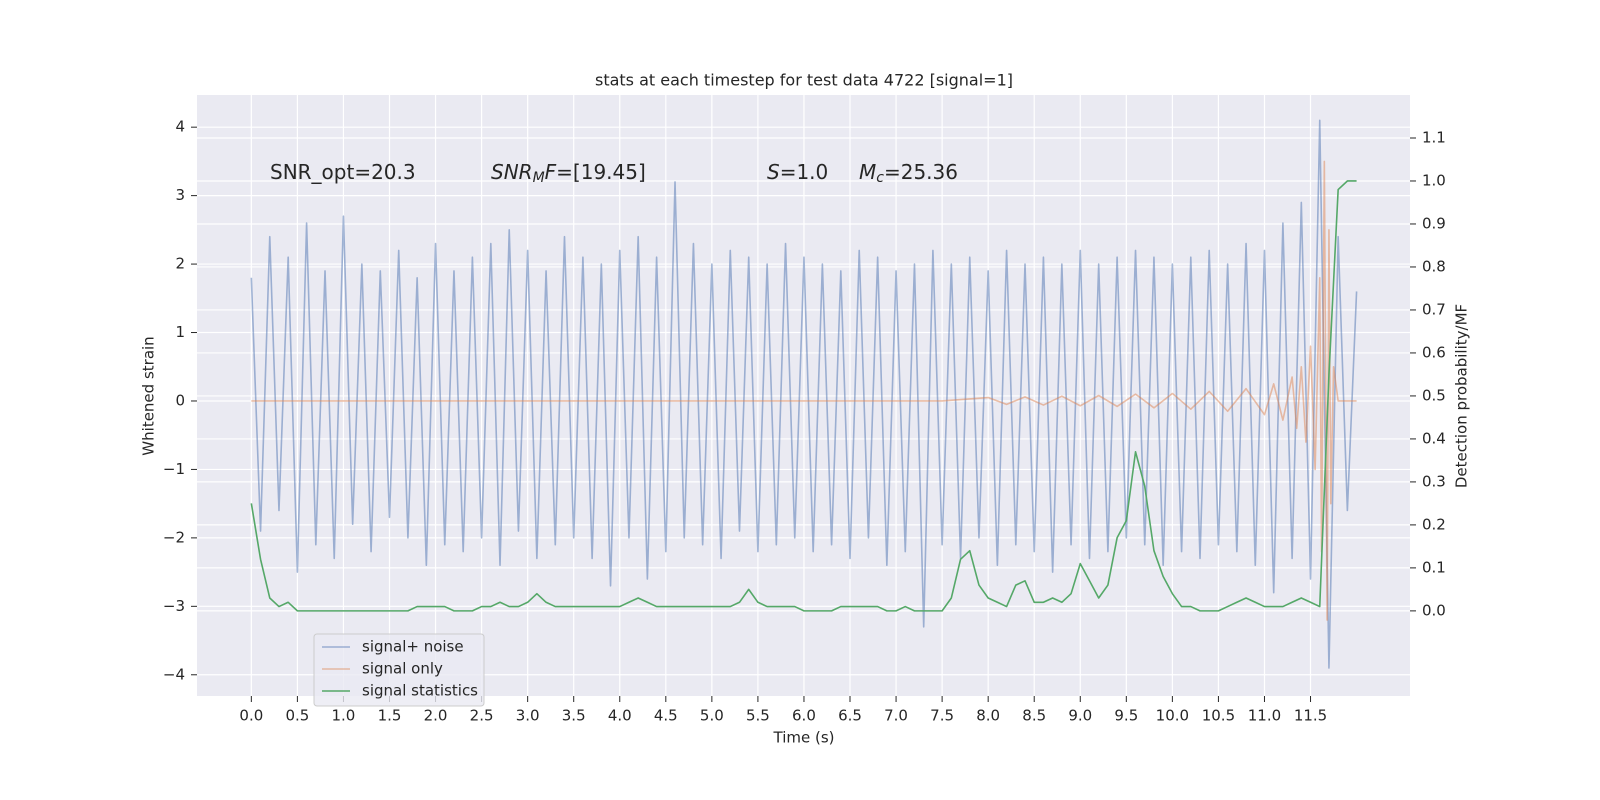  What do you see at coordinates (1080, 716) in the screenshot?
I see `x-tick-label: 9.0` at bounding box center [1080, 716].